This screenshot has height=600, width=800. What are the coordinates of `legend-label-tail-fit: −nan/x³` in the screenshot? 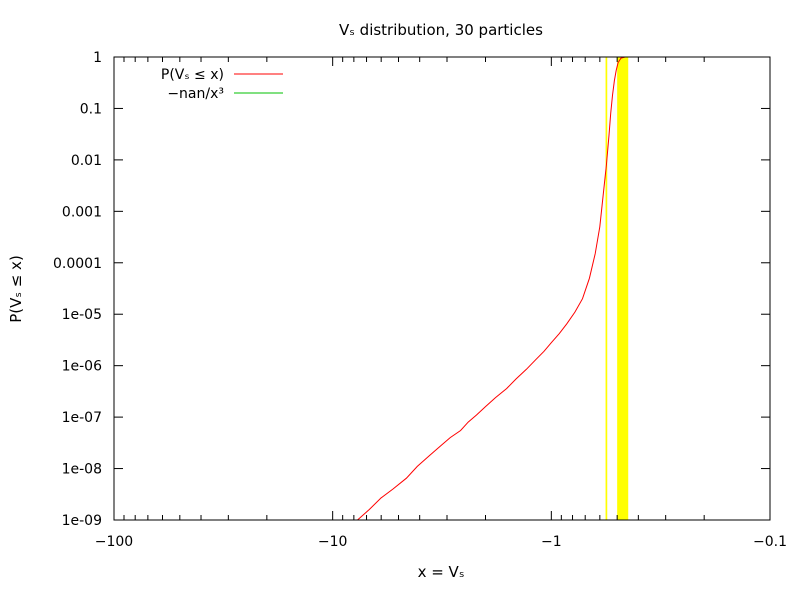 It's located at (195, 94).